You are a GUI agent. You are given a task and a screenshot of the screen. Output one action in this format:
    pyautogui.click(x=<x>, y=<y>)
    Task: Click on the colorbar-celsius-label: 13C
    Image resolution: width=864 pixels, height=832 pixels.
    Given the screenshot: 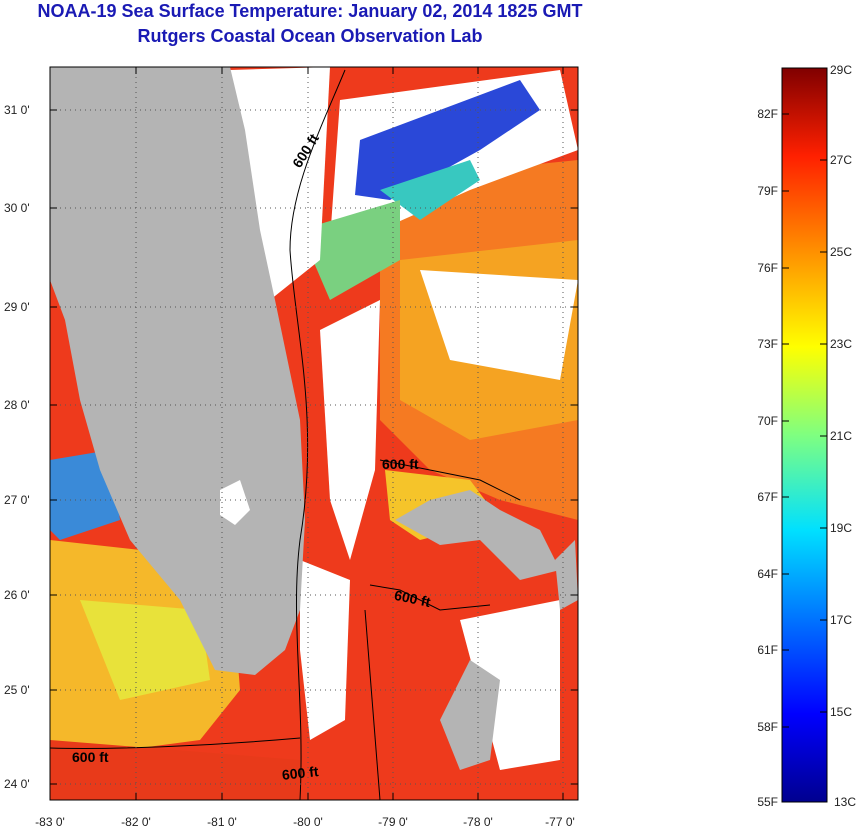 What is the action you would take?
    pyautogui.click(x=845, y=802)
    